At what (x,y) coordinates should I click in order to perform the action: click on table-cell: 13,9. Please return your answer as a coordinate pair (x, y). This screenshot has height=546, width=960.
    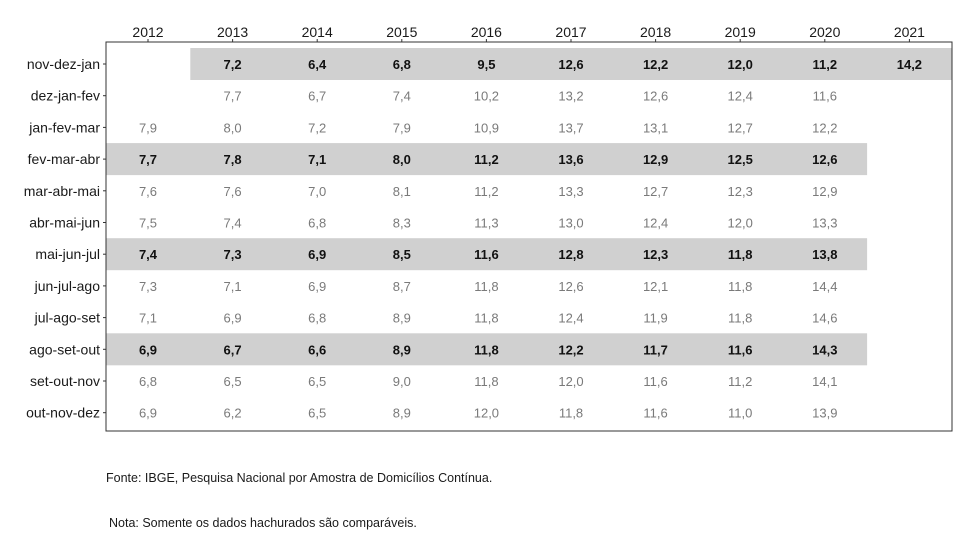
    Looking at the image, I should click on (824, 413).